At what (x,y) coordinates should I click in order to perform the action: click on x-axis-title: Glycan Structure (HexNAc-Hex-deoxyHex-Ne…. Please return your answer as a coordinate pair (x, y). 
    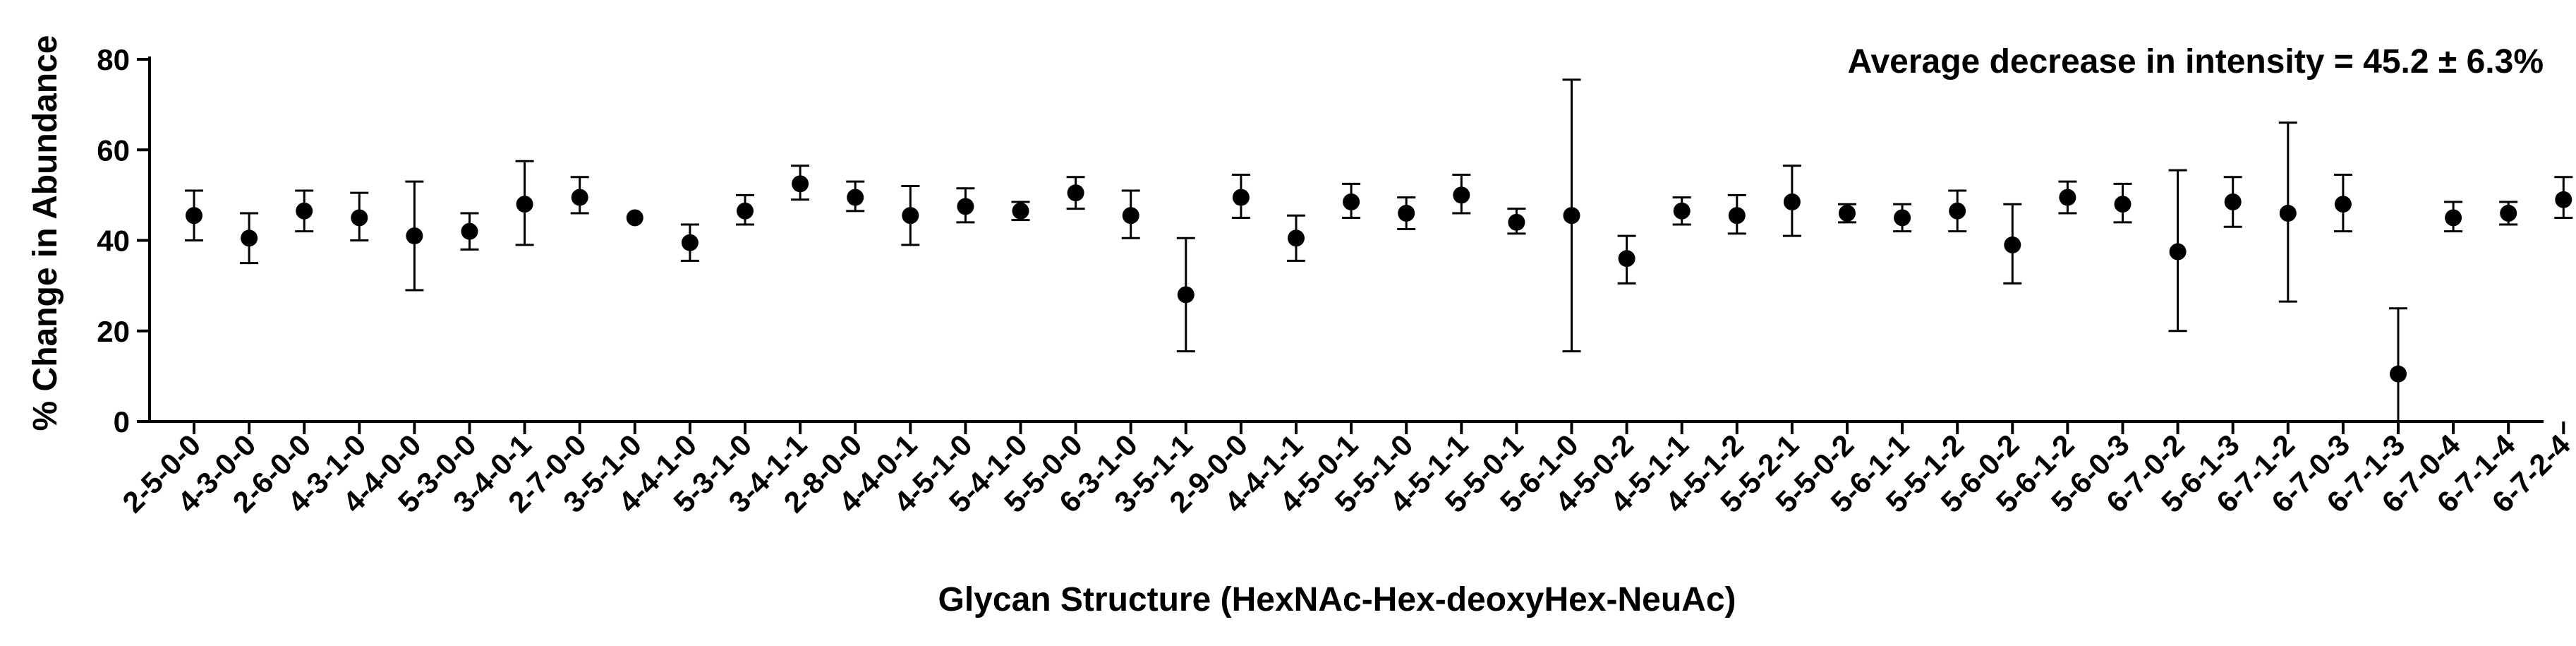
    Looking at the image, I should click on (1337, 599).